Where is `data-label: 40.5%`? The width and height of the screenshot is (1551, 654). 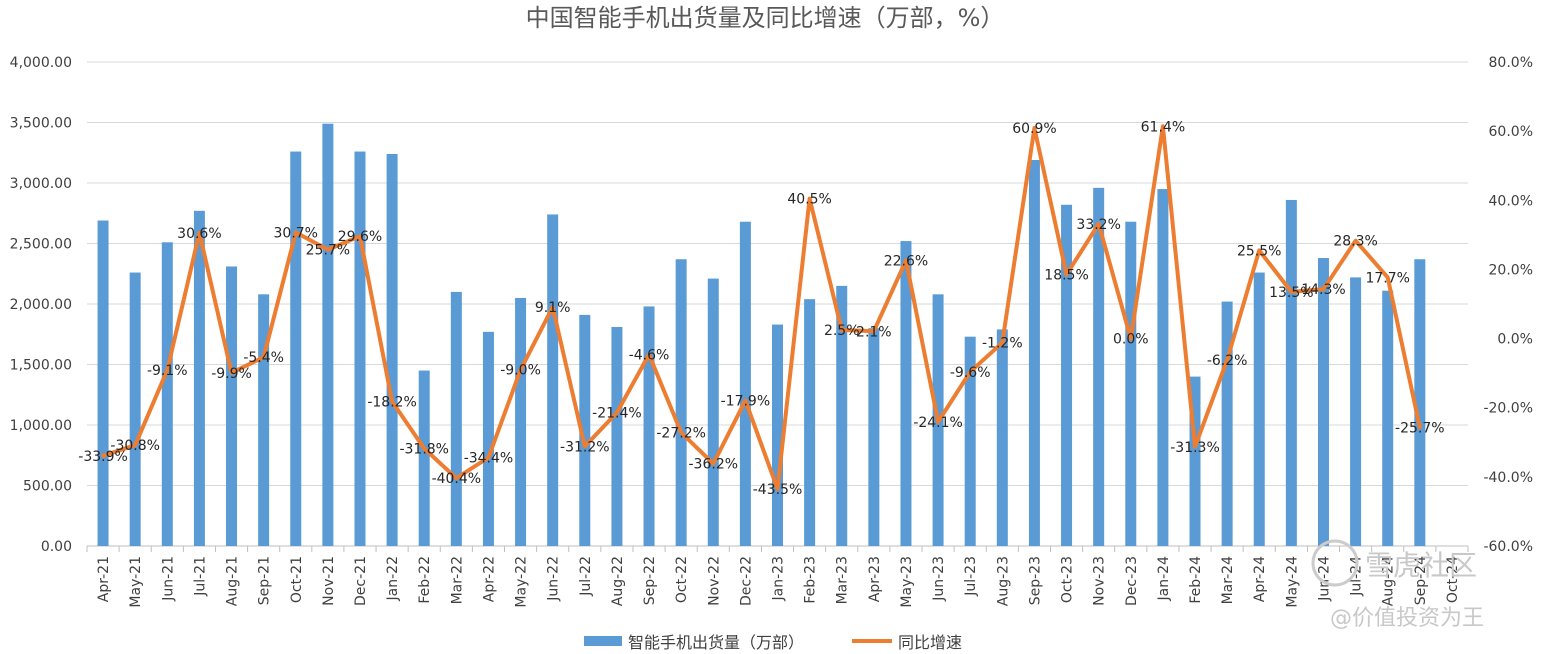 data-label: 40.5% is located at coordinates (809, 200).